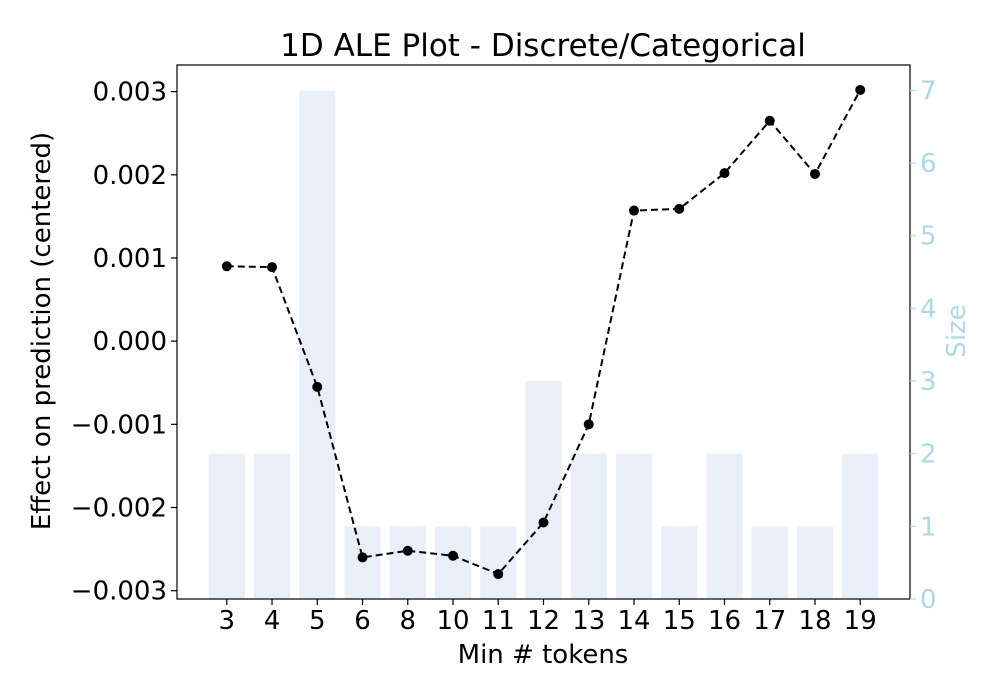 The height and width of the screenshot is (700, 1000). What do you see at coordinates (633, 621) in the screenshot?
I see `x-tick-label: 14` at bounding box center [633, 621].